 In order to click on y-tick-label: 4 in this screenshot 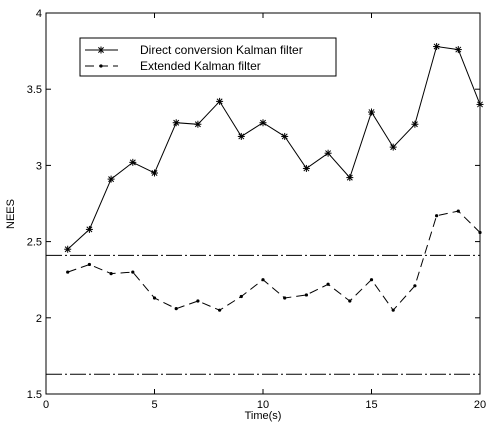, I will do `click(39, 14)`.